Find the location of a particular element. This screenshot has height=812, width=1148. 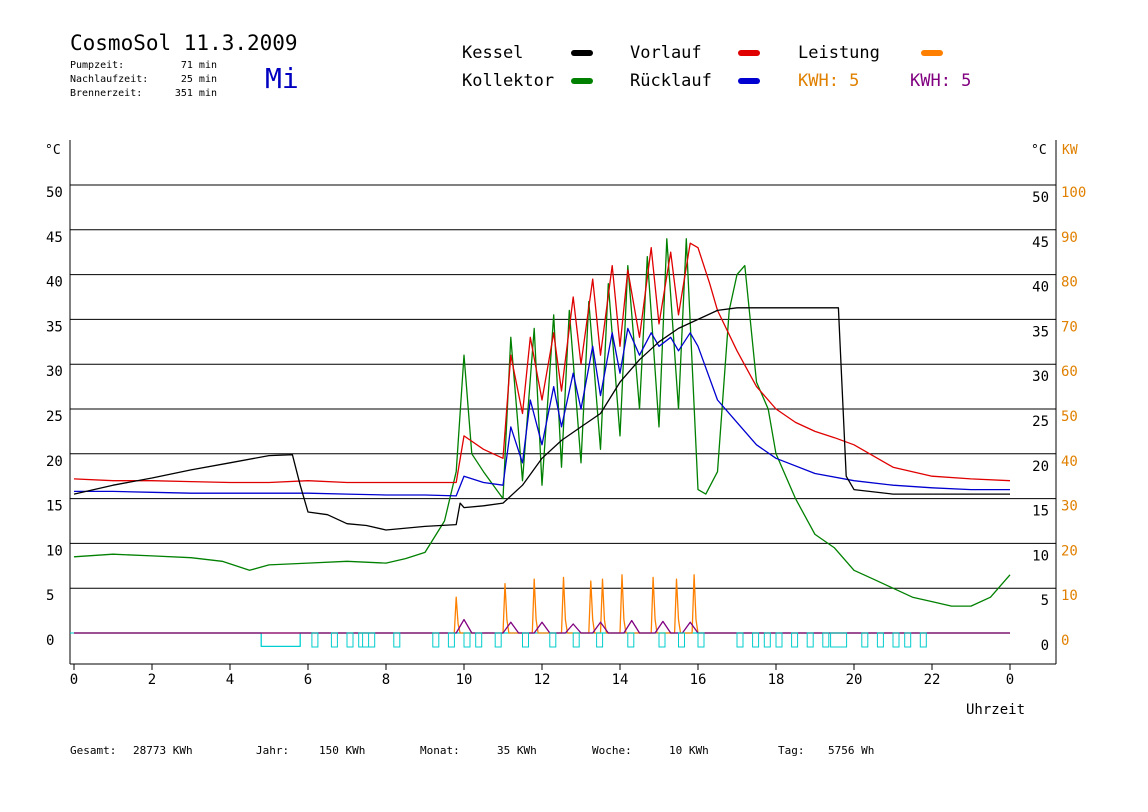

y-tick-label-kw: 70 is located at coordinates (1069, 327).